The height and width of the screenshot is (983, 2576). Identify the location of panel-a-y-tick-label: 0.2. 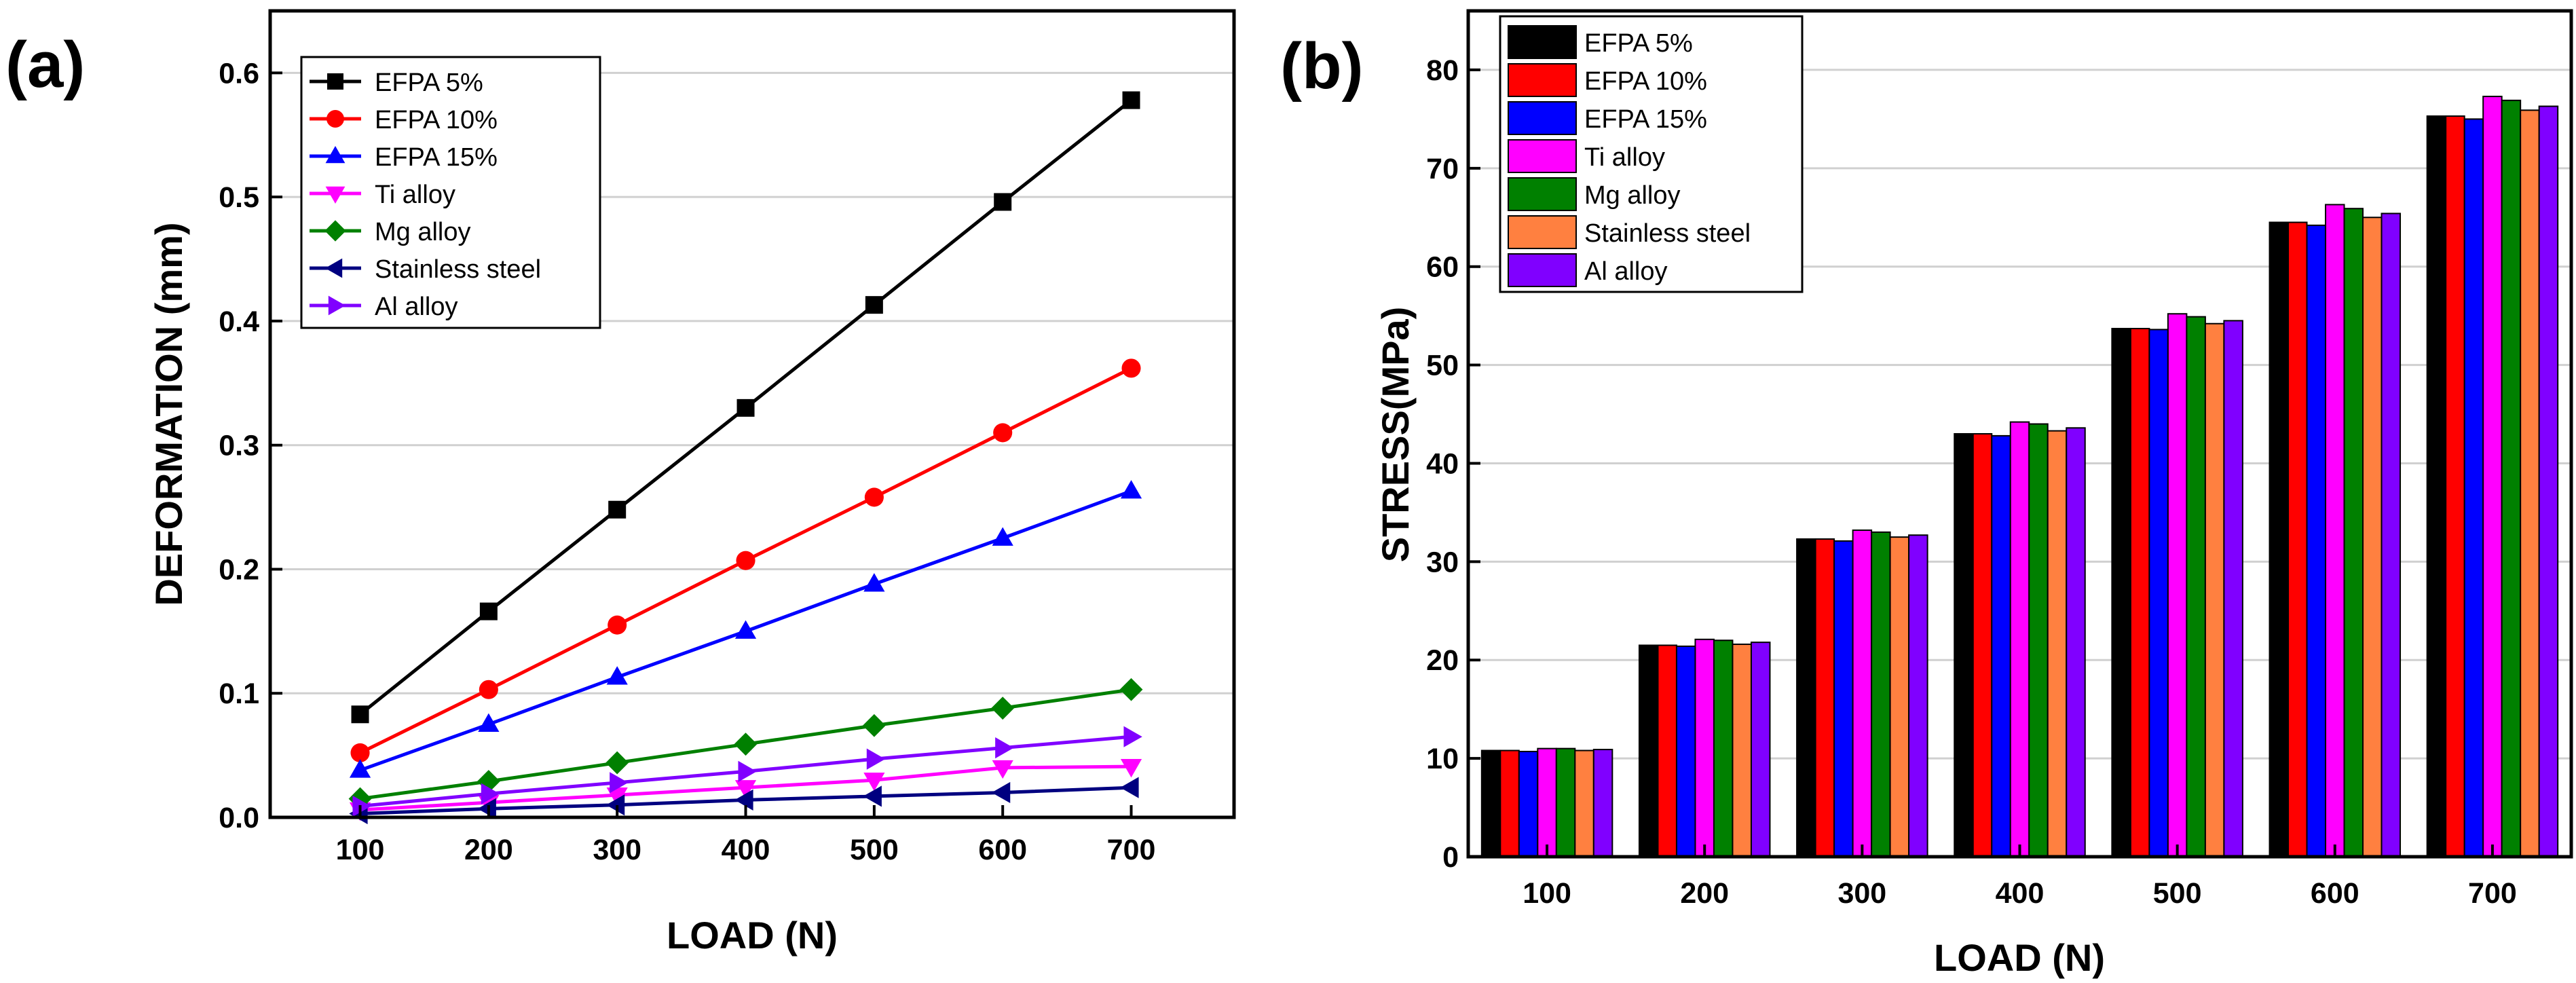
(239, 569).